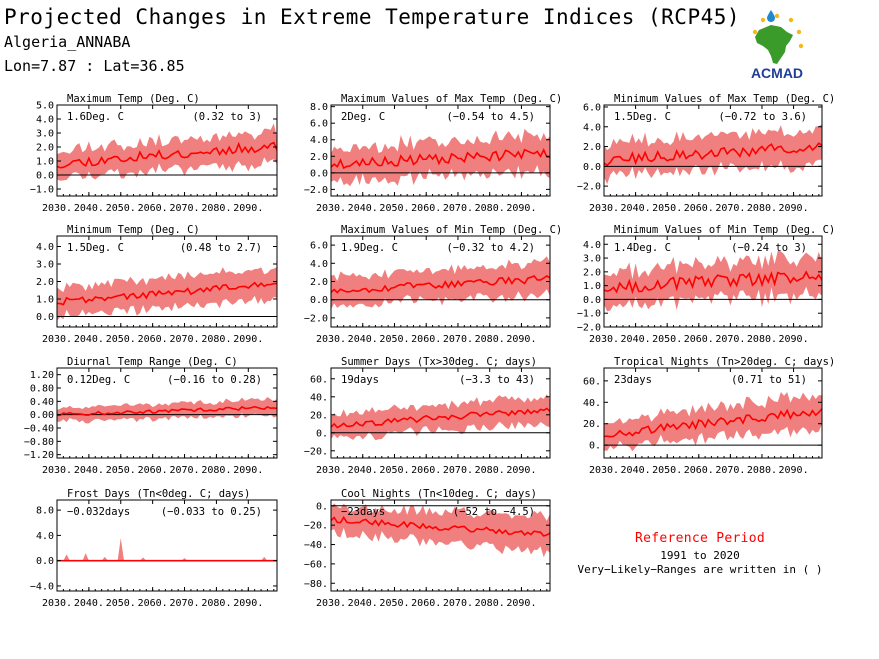 This screenshot has height=659, width=879. What do you see at coordinates (211, 512) in the screenshot?
I see `likely-range-label: (−0.033 to 0.25)` at bounding box center [211, 512].